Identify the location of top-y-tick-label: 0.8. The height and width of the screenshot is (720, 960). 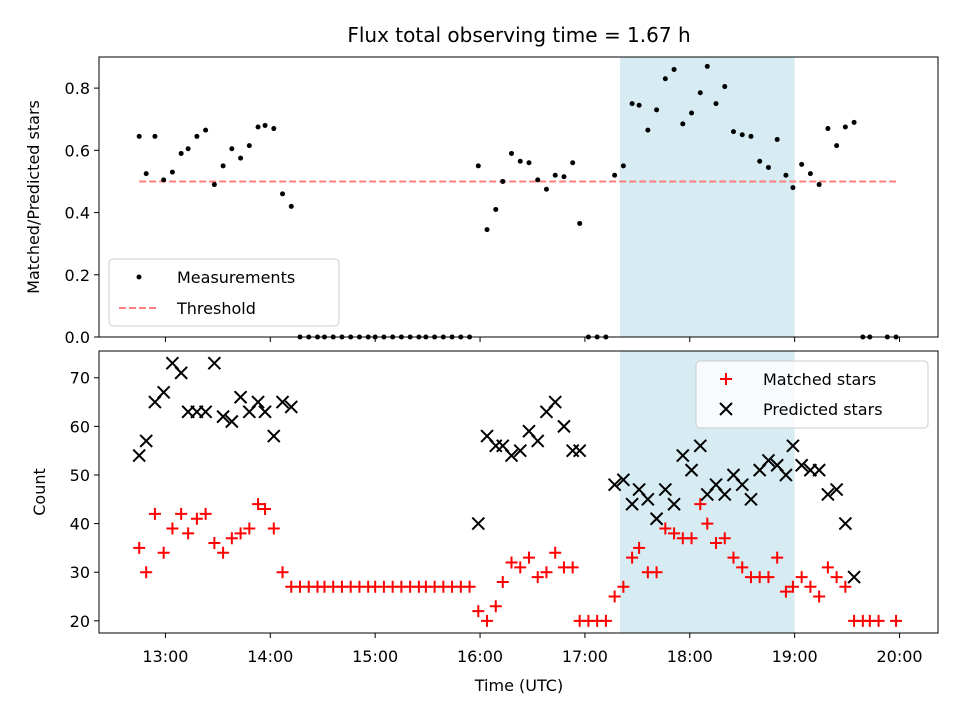
(77, 88).